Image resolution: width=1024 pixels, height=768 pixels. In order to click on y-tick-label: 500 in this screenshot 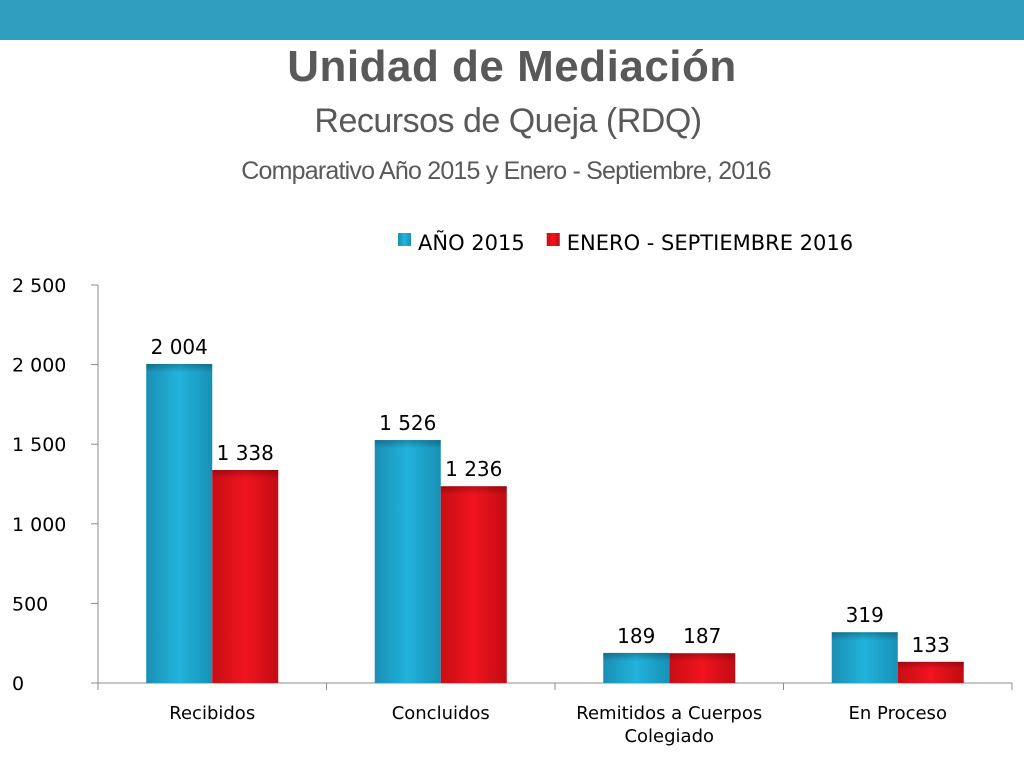, I will do `click(30, 604)`.